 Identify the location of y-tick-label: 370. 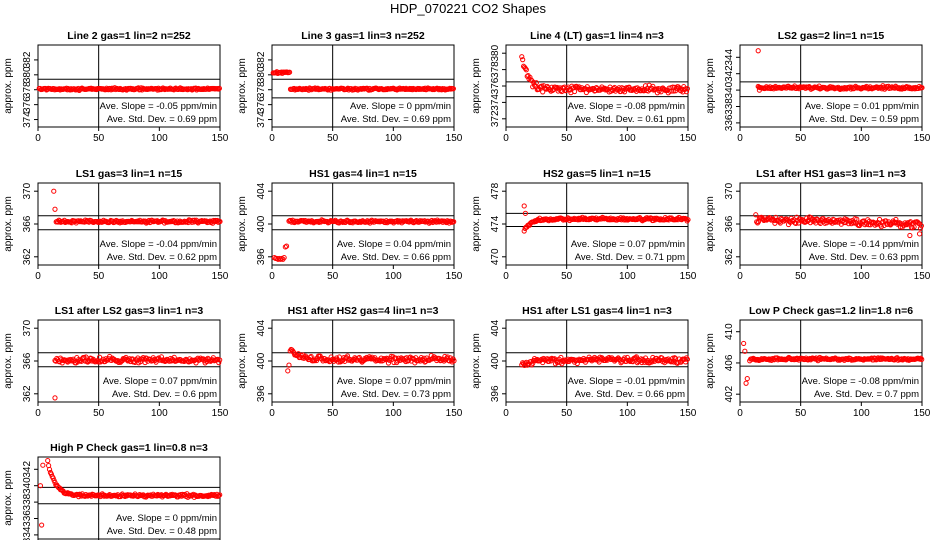
(27, 190).